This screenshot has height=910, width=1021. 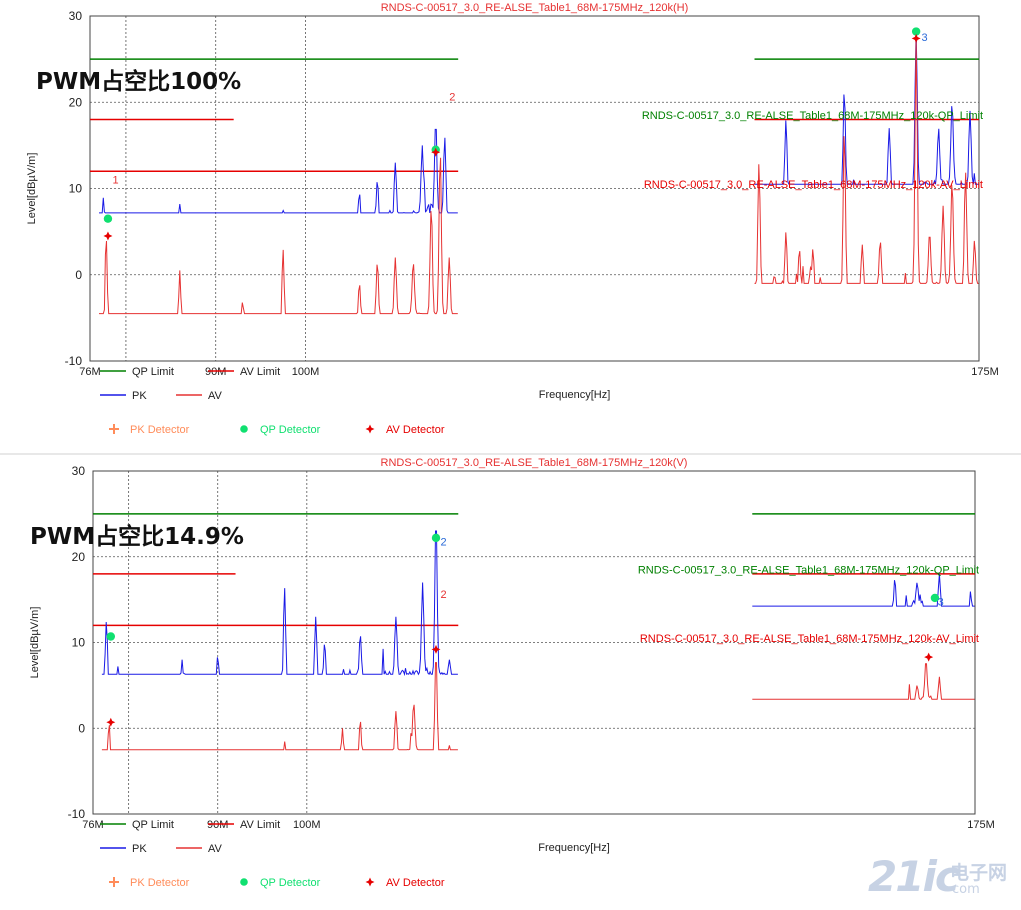 What do you see at coordinates (137, 537) in the screenshot?
I see `duty-cycle-title-14-9: PWM占空比14.9%` at bounding box center [137, 537].